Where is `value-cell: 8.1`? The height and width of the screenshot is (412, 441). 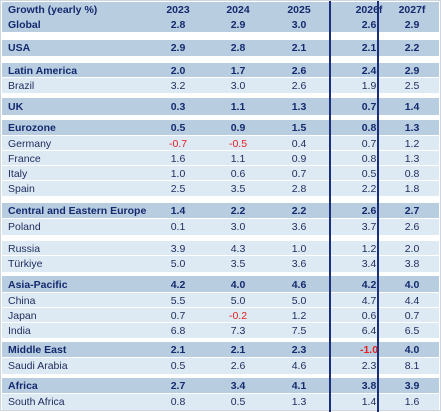
value-cell: 8.1 is located at coordinates (412, 366).